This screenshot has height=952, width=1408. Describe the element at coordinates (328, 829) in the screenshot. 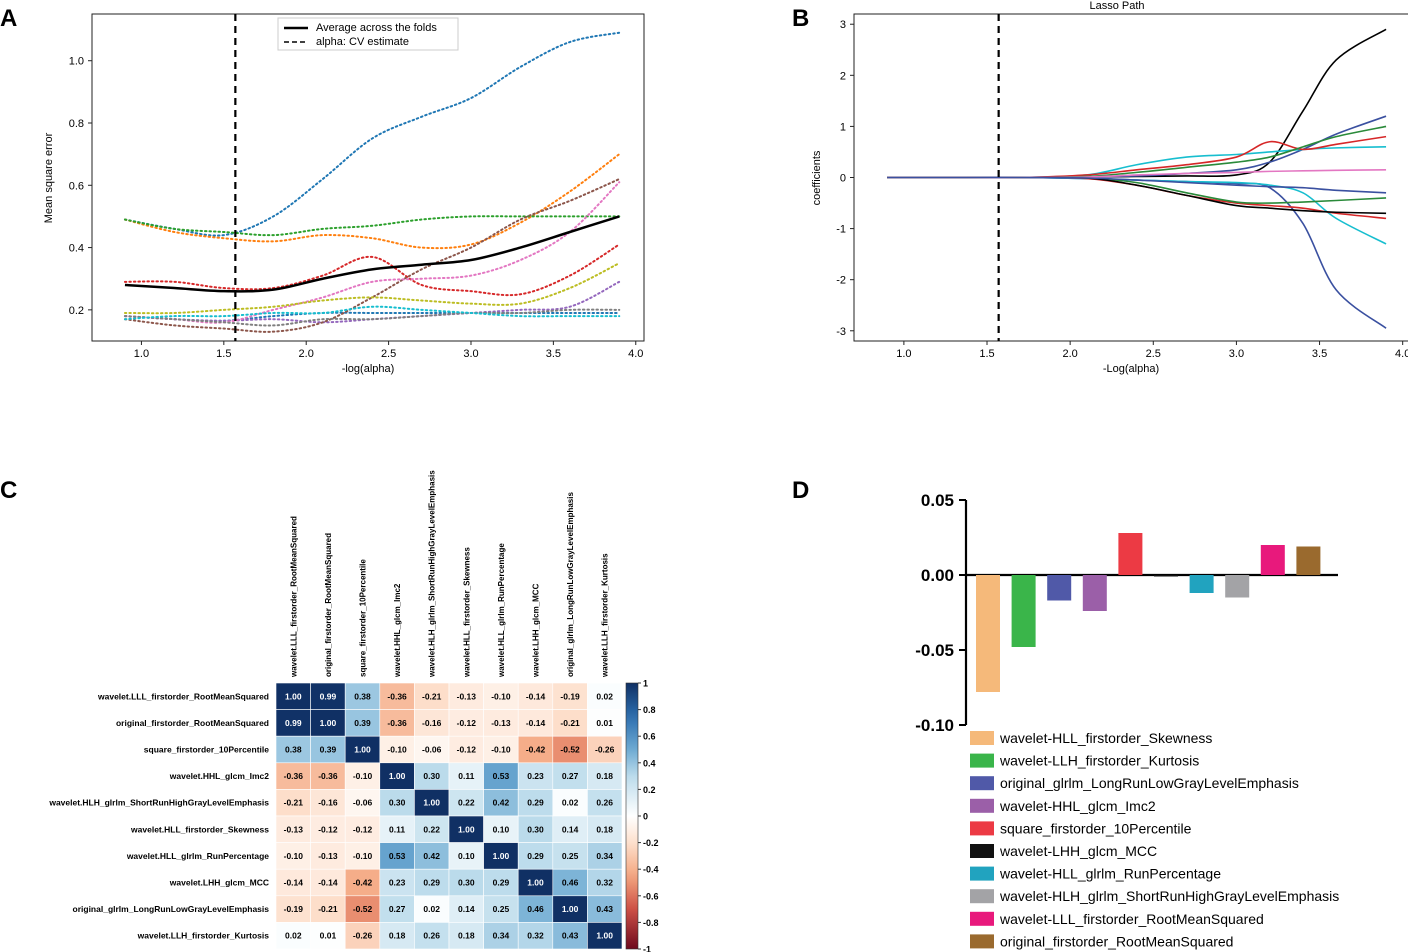

I see `heatmap-cell-value: -0.12` at that location.